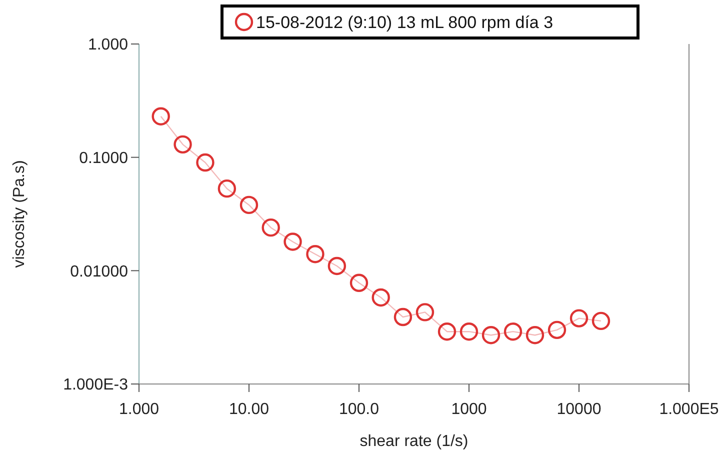 This screenshot has height=454, width=728. I want to click on x-tick-label: 10000, so click(579, 409).